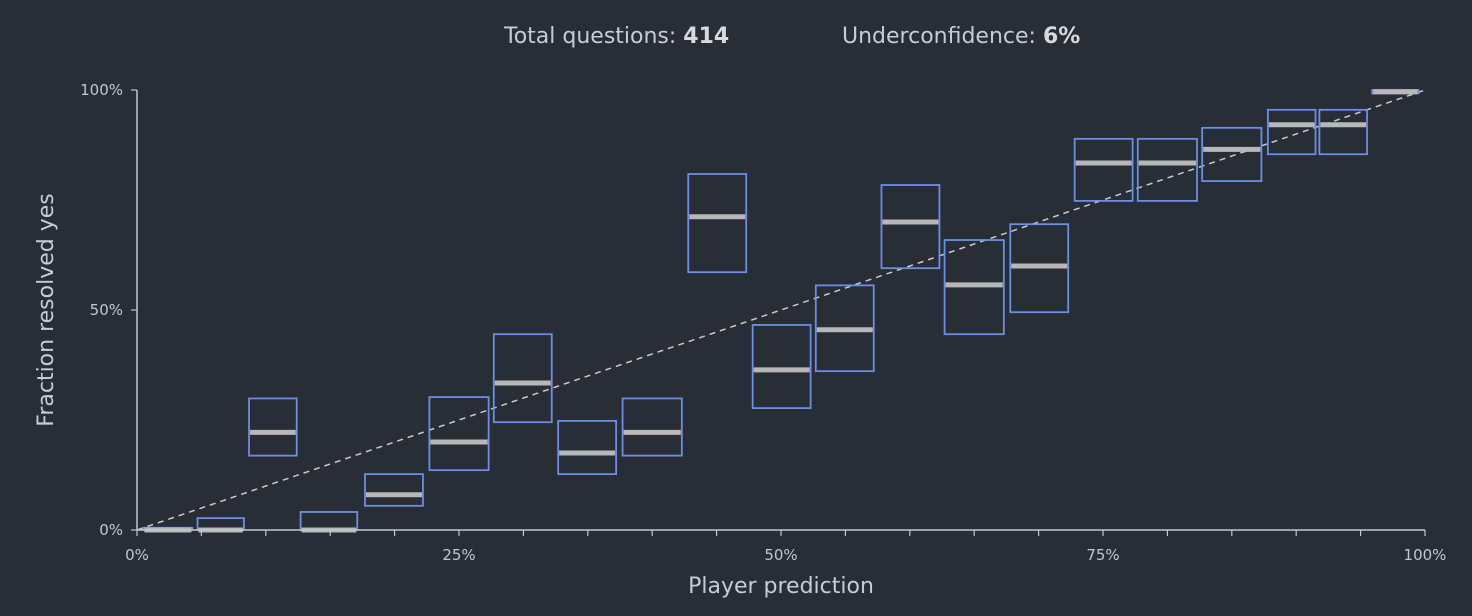  Describe the element at coordinates (111, 530) in the screenshot. I see `y-tick-label: 0%` at that location.